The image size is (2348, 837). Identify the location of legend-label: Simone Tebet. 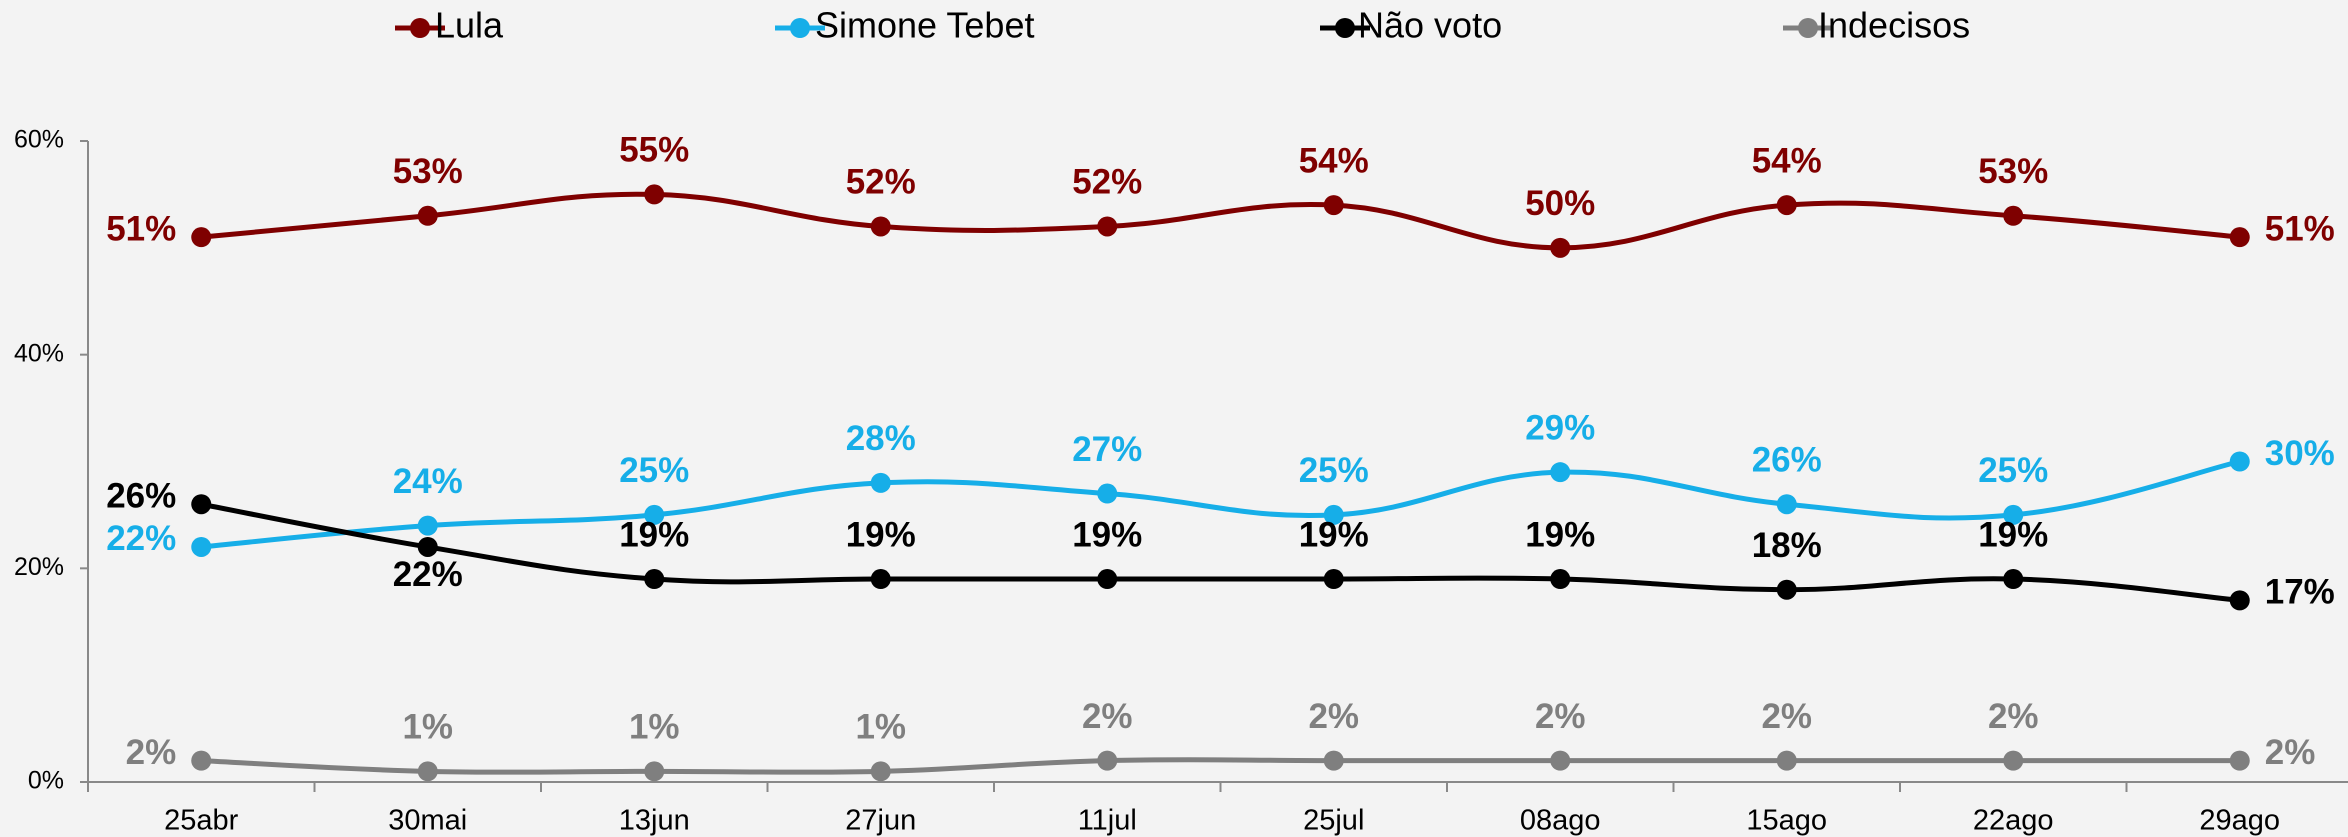
(924, 25).